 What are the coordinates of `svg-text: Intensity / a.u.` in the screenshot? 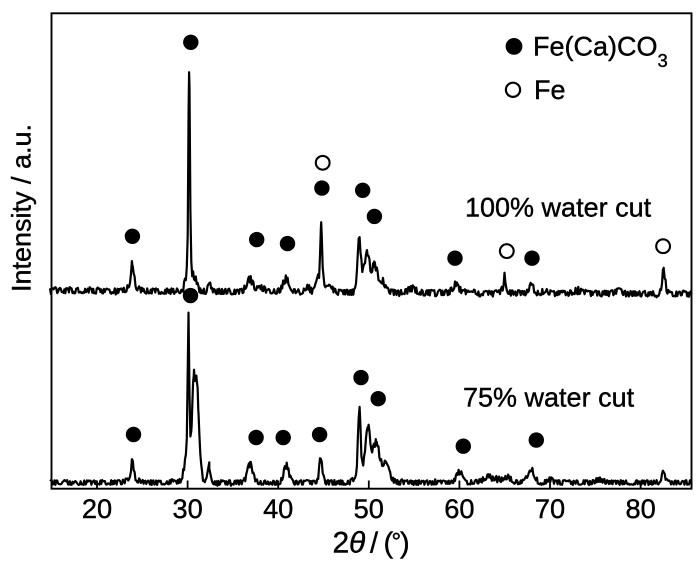 It's located at (22, 208).